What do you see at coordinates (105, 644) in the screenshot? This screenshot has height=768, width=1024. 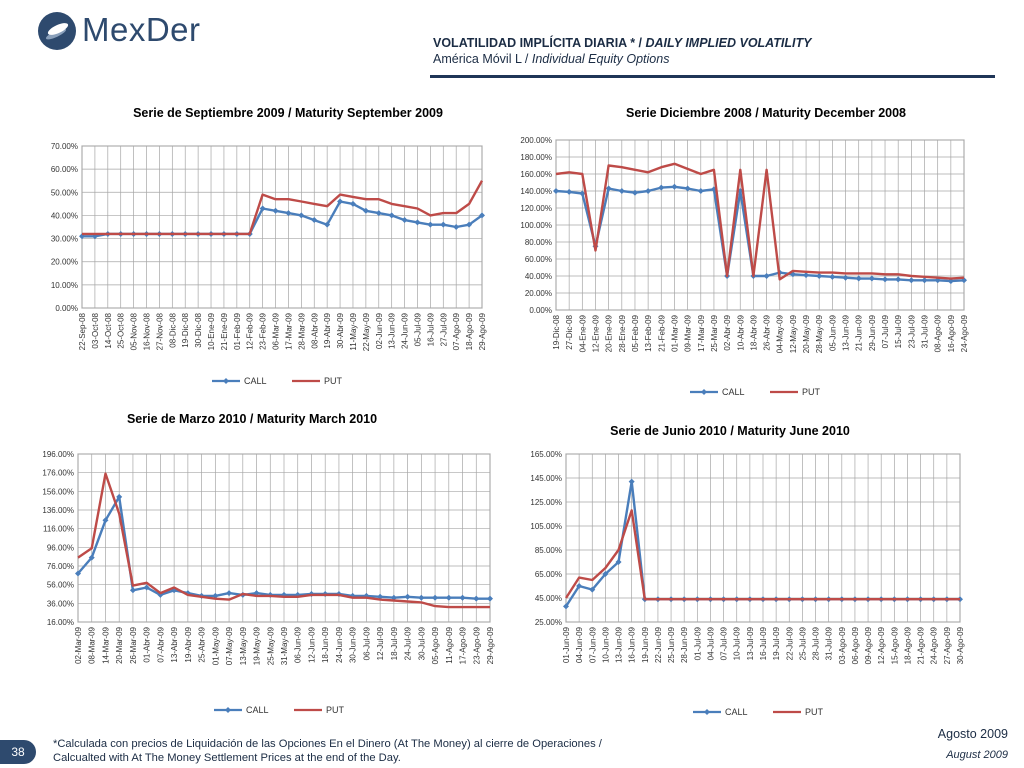 I see `x-tick-label: 14-Mar-09` at bounding box center [105, 644].